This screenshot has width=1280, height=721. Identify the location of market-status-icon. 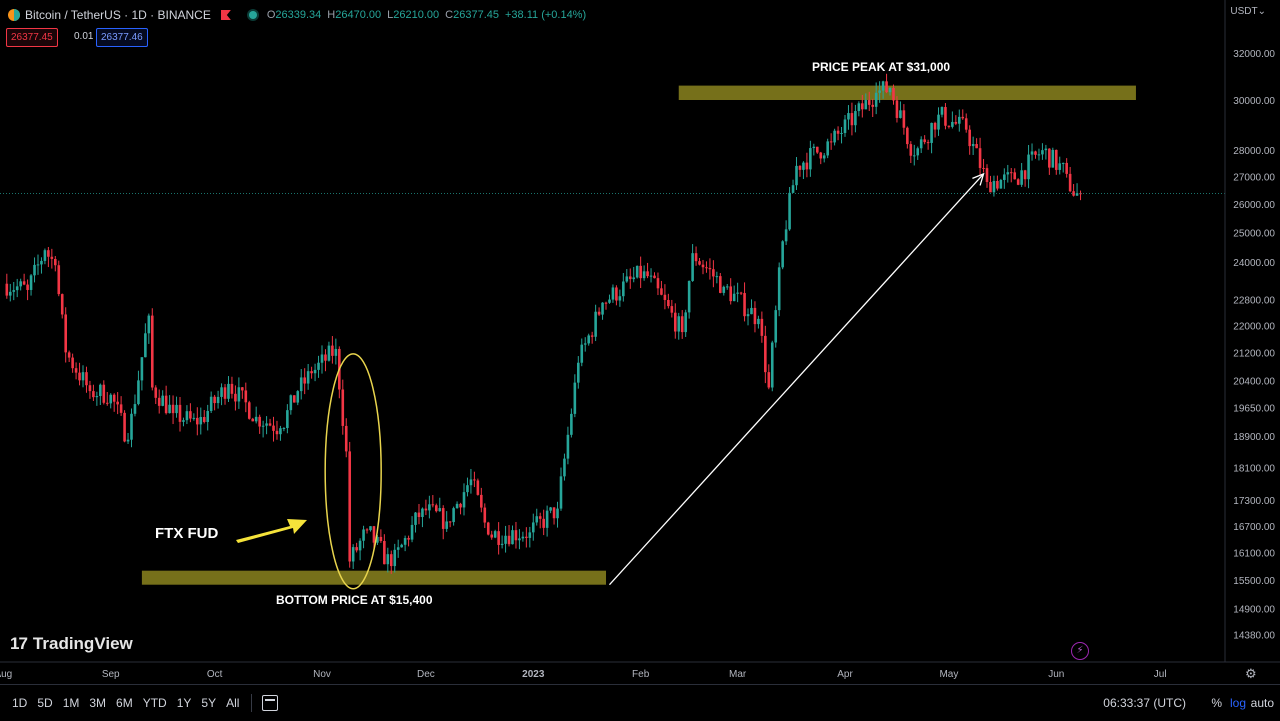
(252, 15).